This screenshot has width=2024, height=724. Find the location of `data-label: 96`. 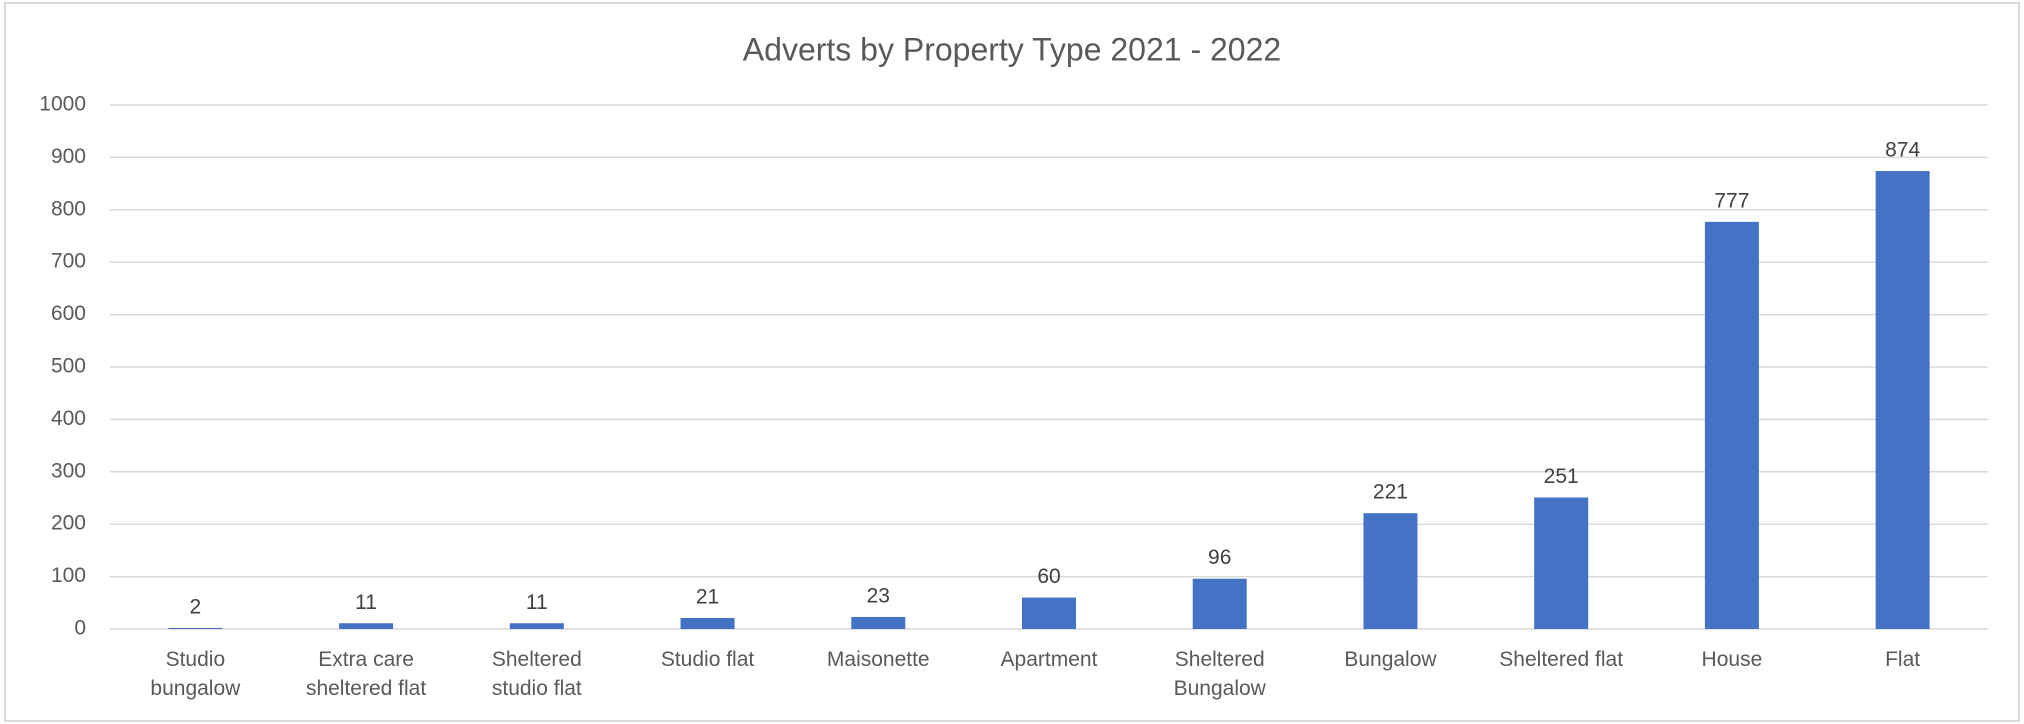

data-label: 96 is located at coordinates (1219, 557).